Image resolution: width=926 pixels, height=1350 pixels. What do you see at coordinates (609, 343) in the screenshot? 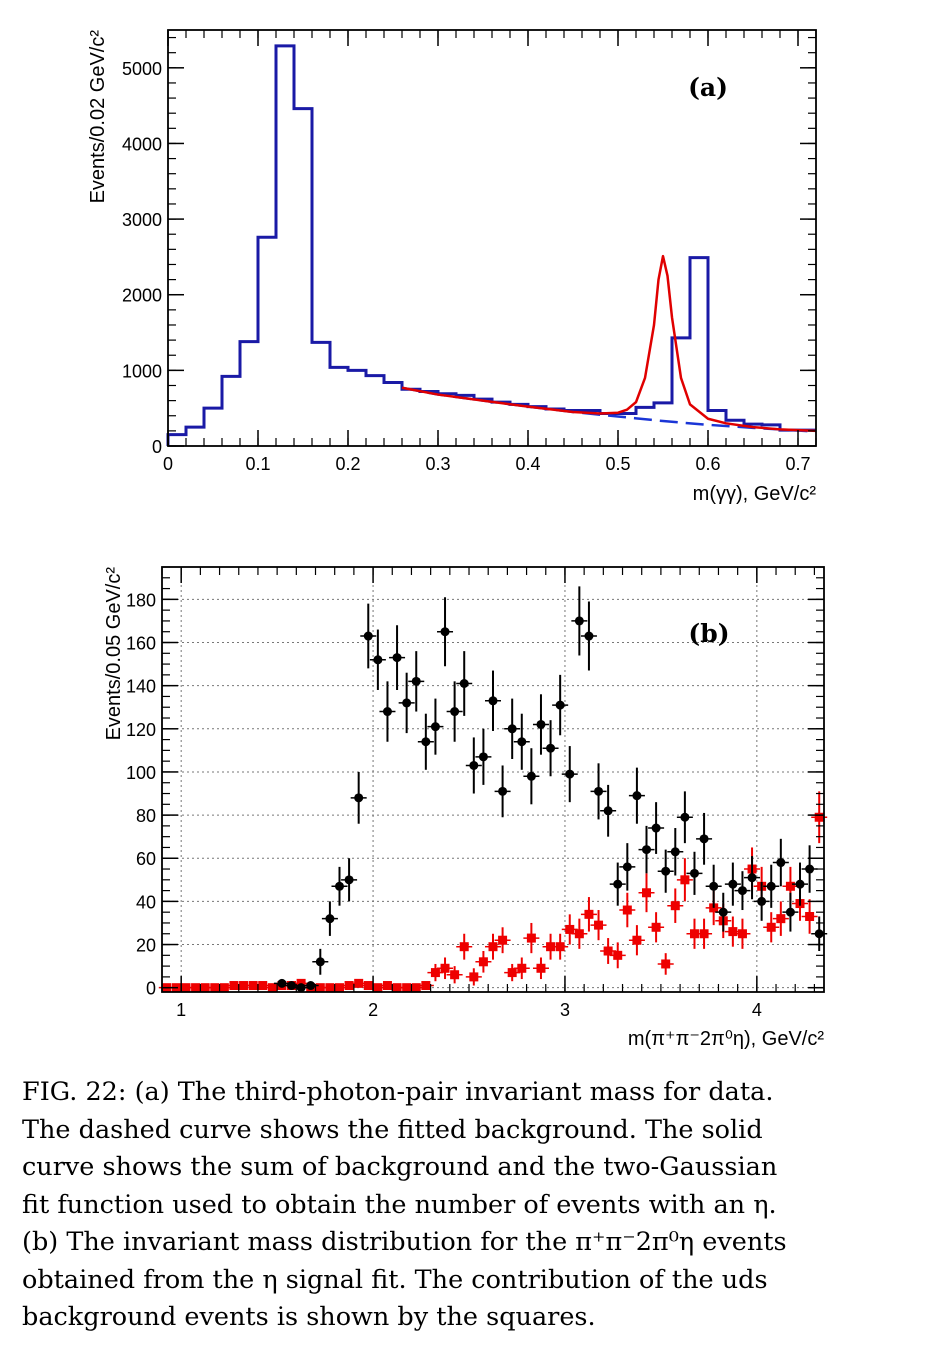
I see `total-fit-curve` at bounding box center [609, 343].